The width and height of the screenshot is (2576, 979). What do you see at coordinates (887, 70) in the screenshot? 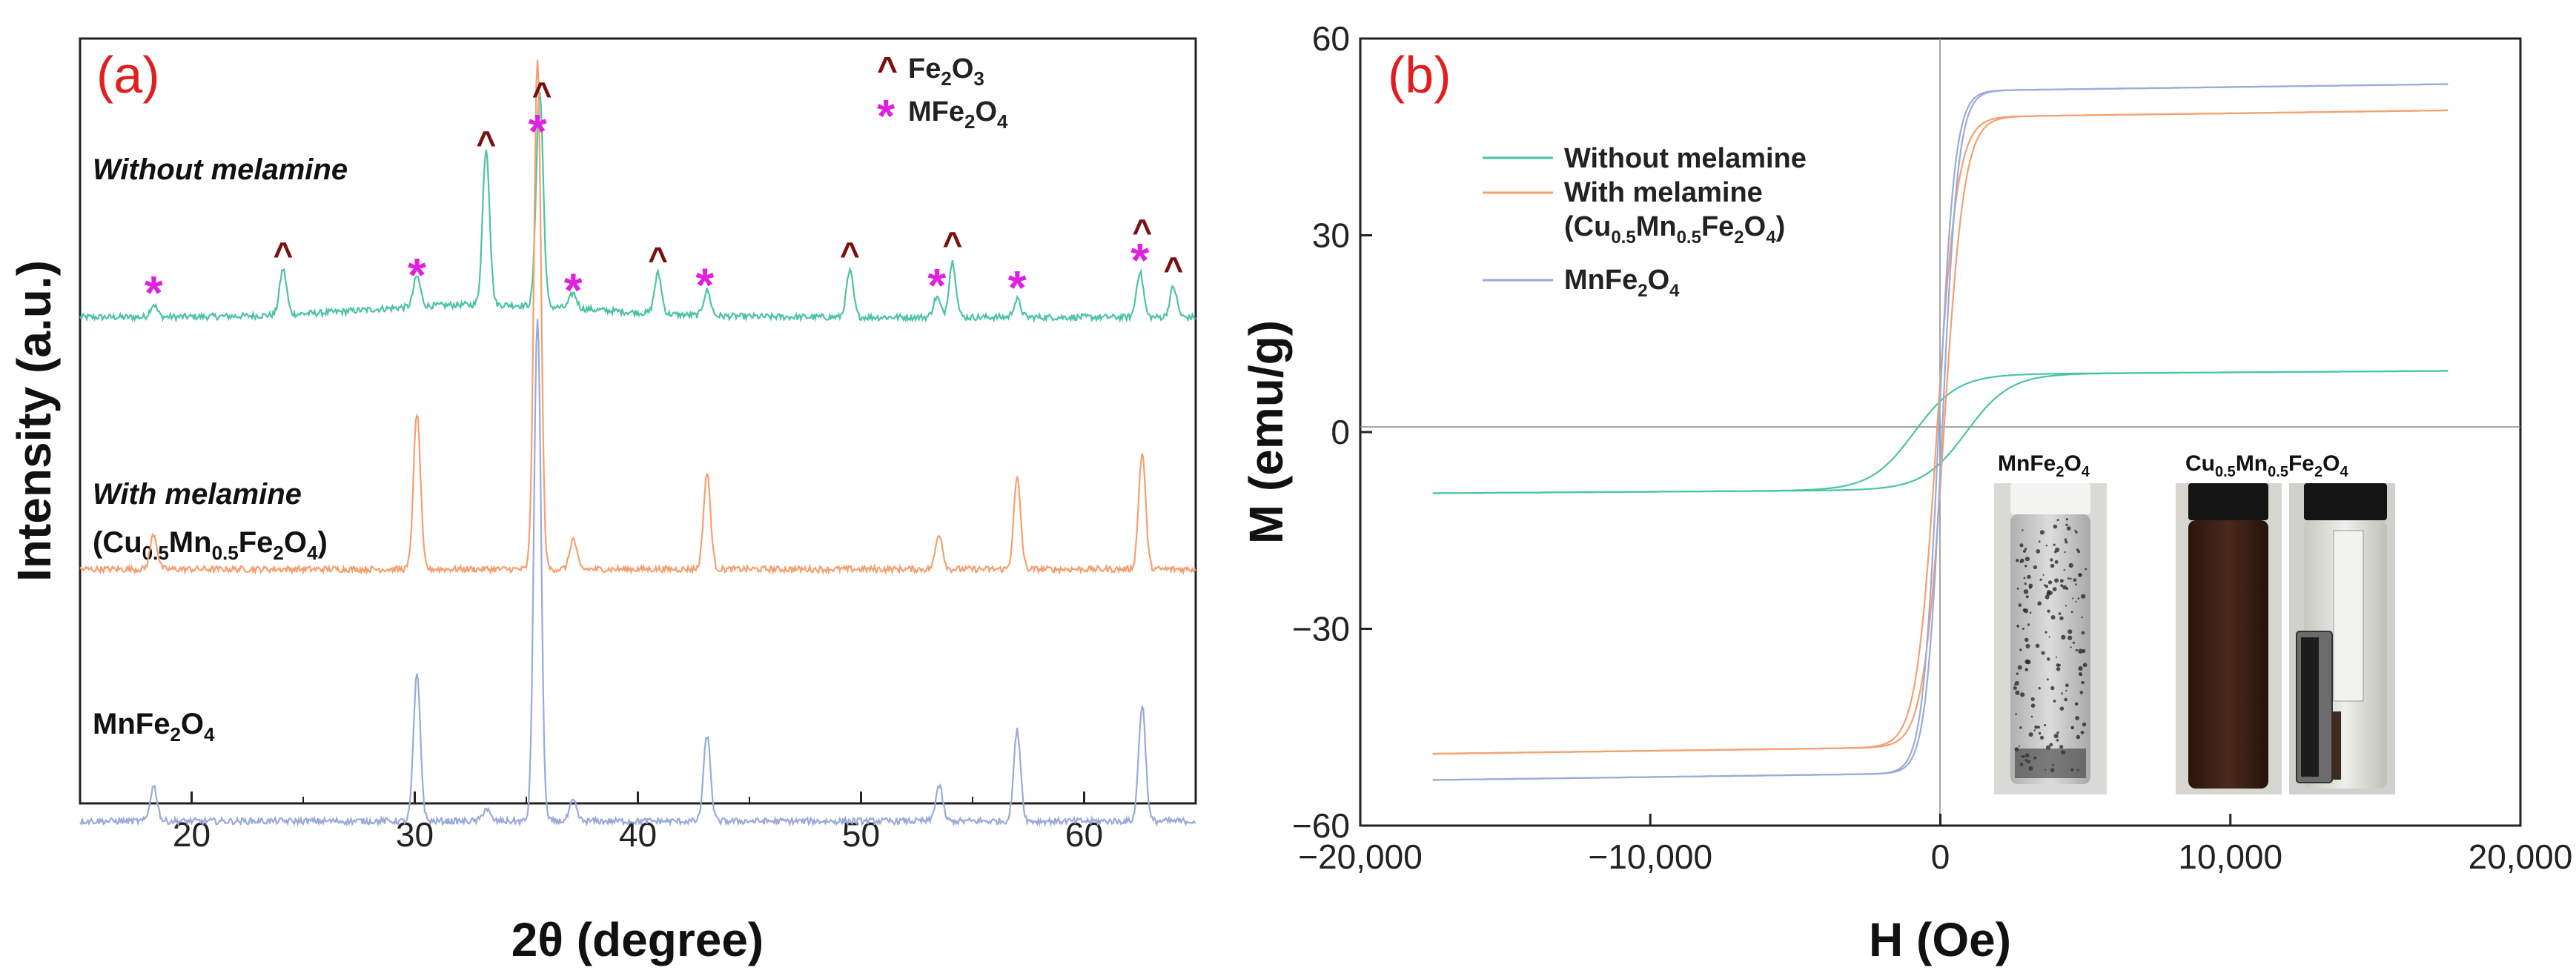
I see `legend-fe2o3-marker: ^` at bounding box center [887, 70].